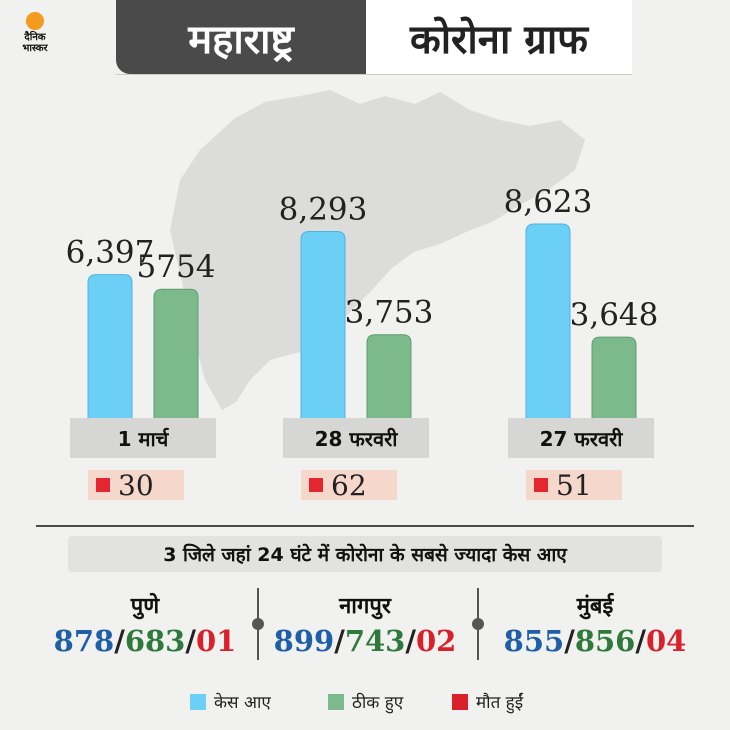 This screenshot has height=730, width=730. I want to click on district-cases: 899, so click(304, 641).